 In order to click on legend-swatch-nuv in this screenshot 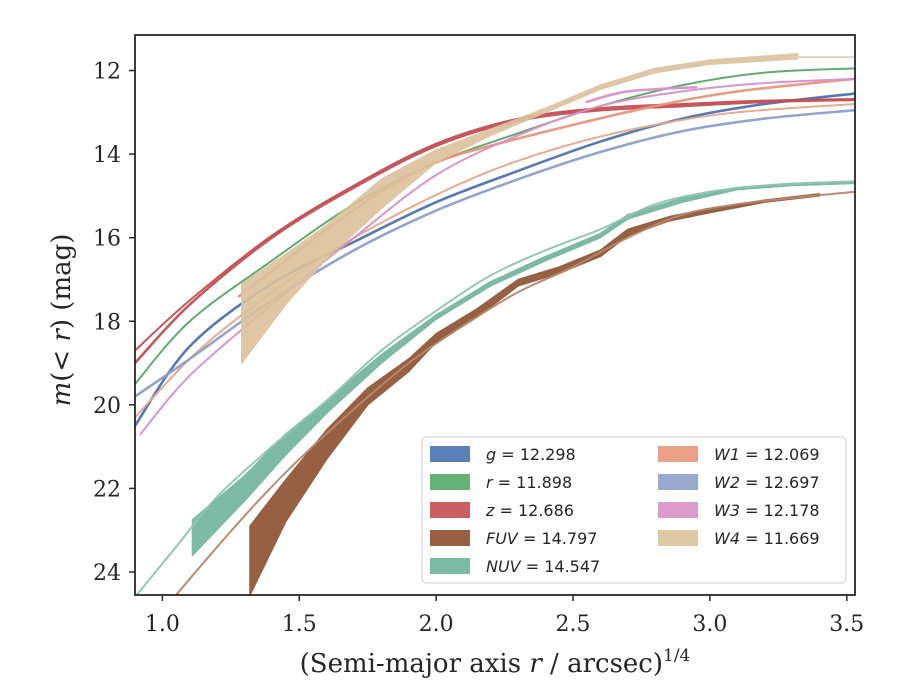, I will do `click(450, 566)`.